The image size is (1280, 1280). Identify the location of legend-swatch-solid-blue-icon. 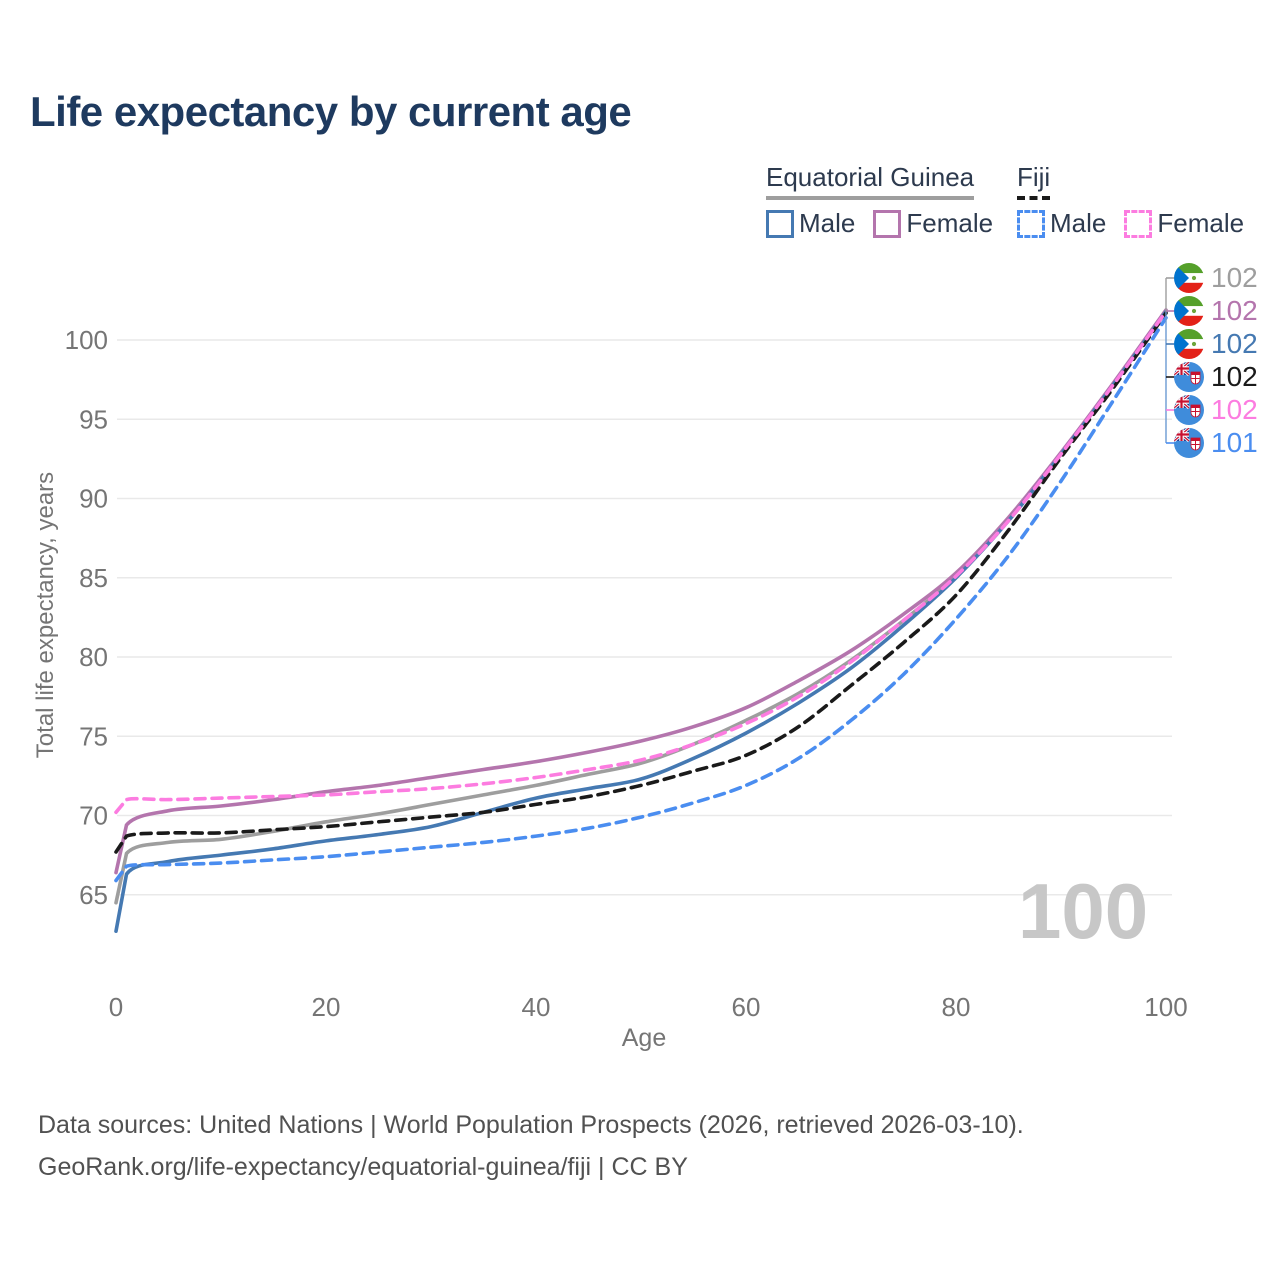
(780, 223).